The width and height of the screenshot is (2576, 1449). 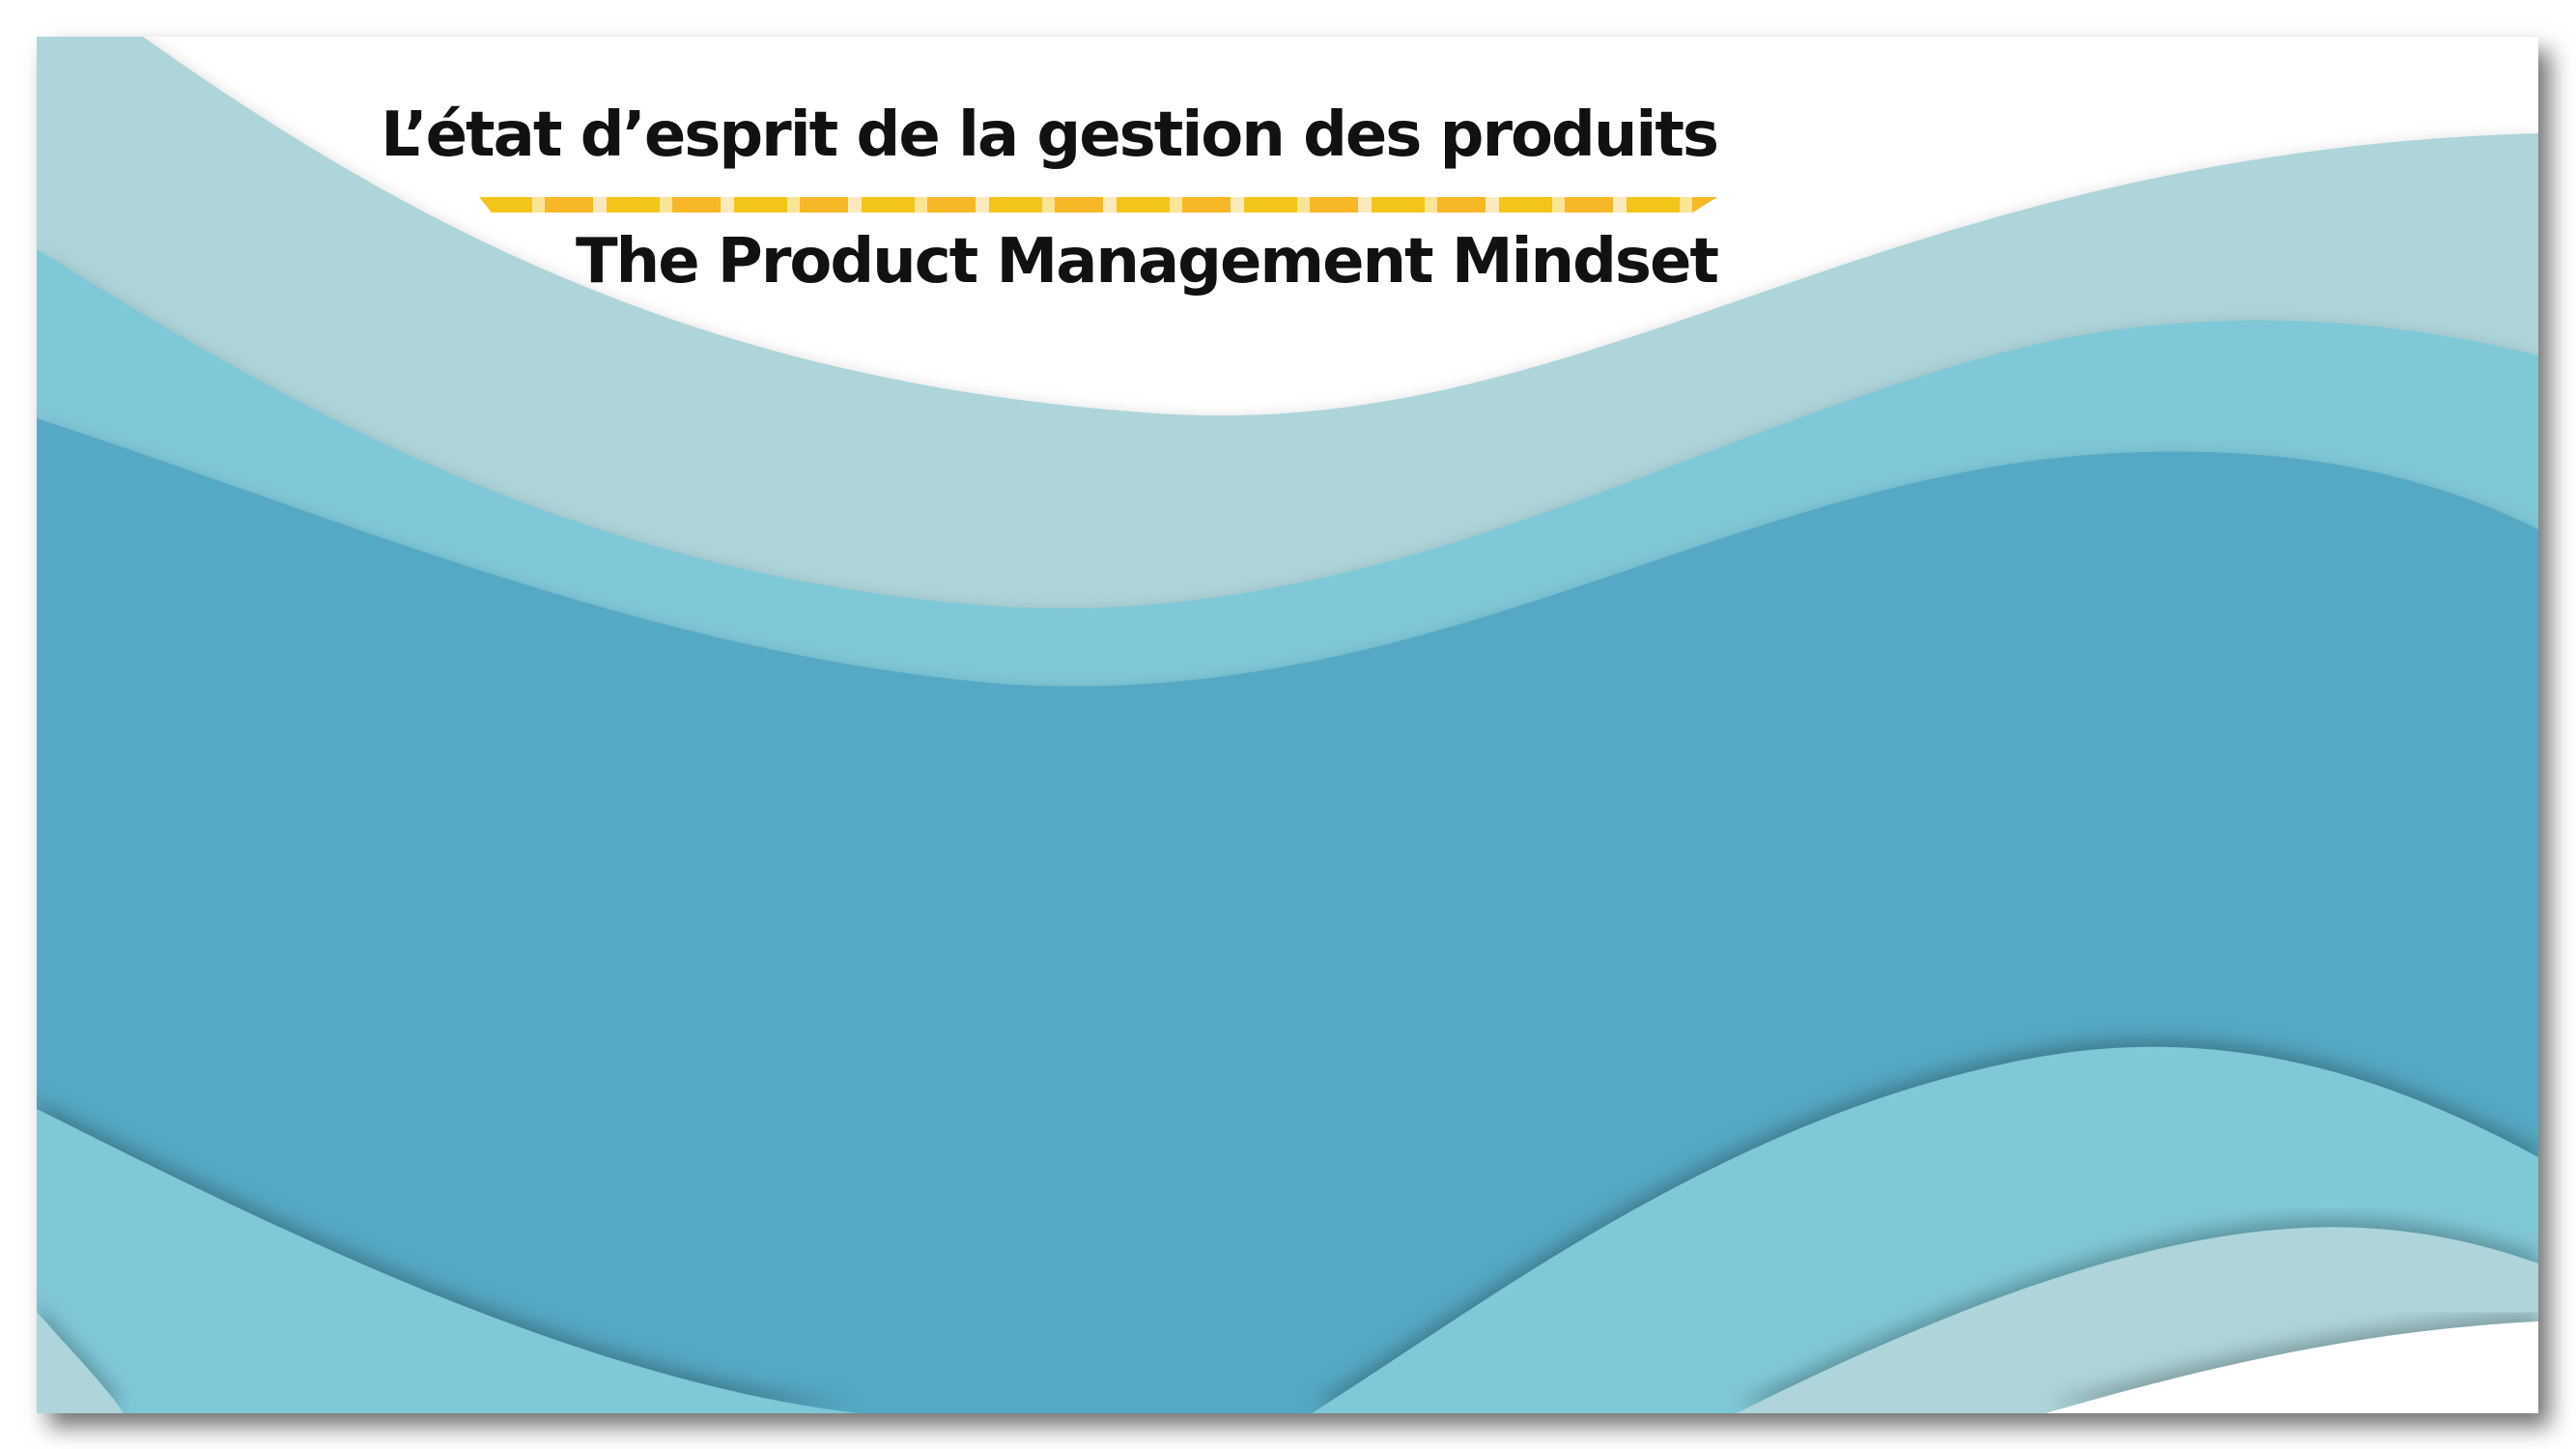 What do you see at coordinates (1287, 1320) in the screenshot?
I see `wave-lower-light` at bounding box center [1287, 1320].